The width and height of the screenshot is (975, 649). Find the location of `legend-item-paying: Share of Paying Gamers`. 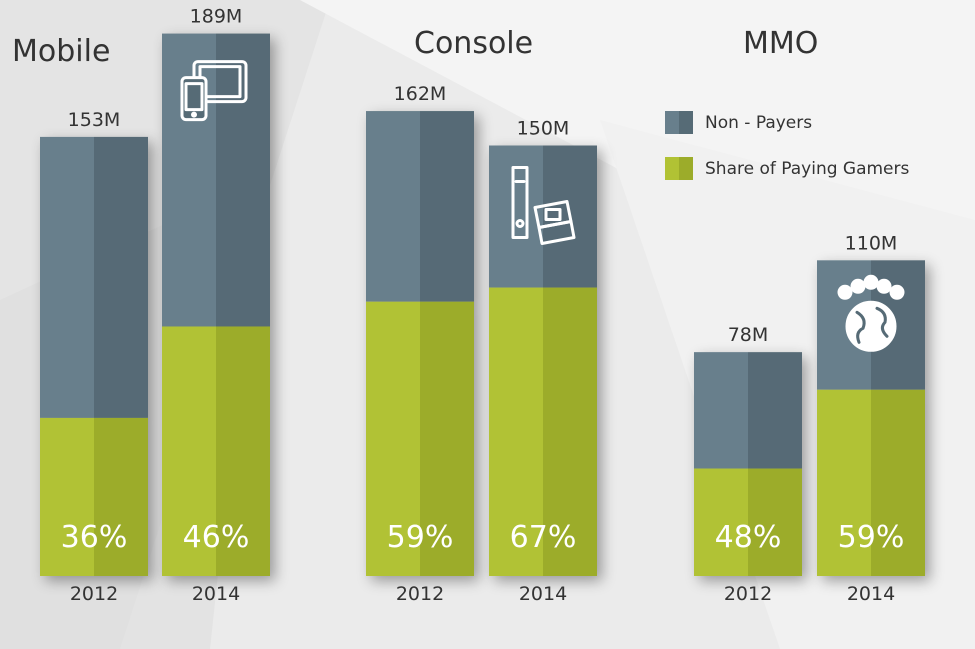

legend-item-paying: Share of Paying Gamers is located at coordinates (787, 168).